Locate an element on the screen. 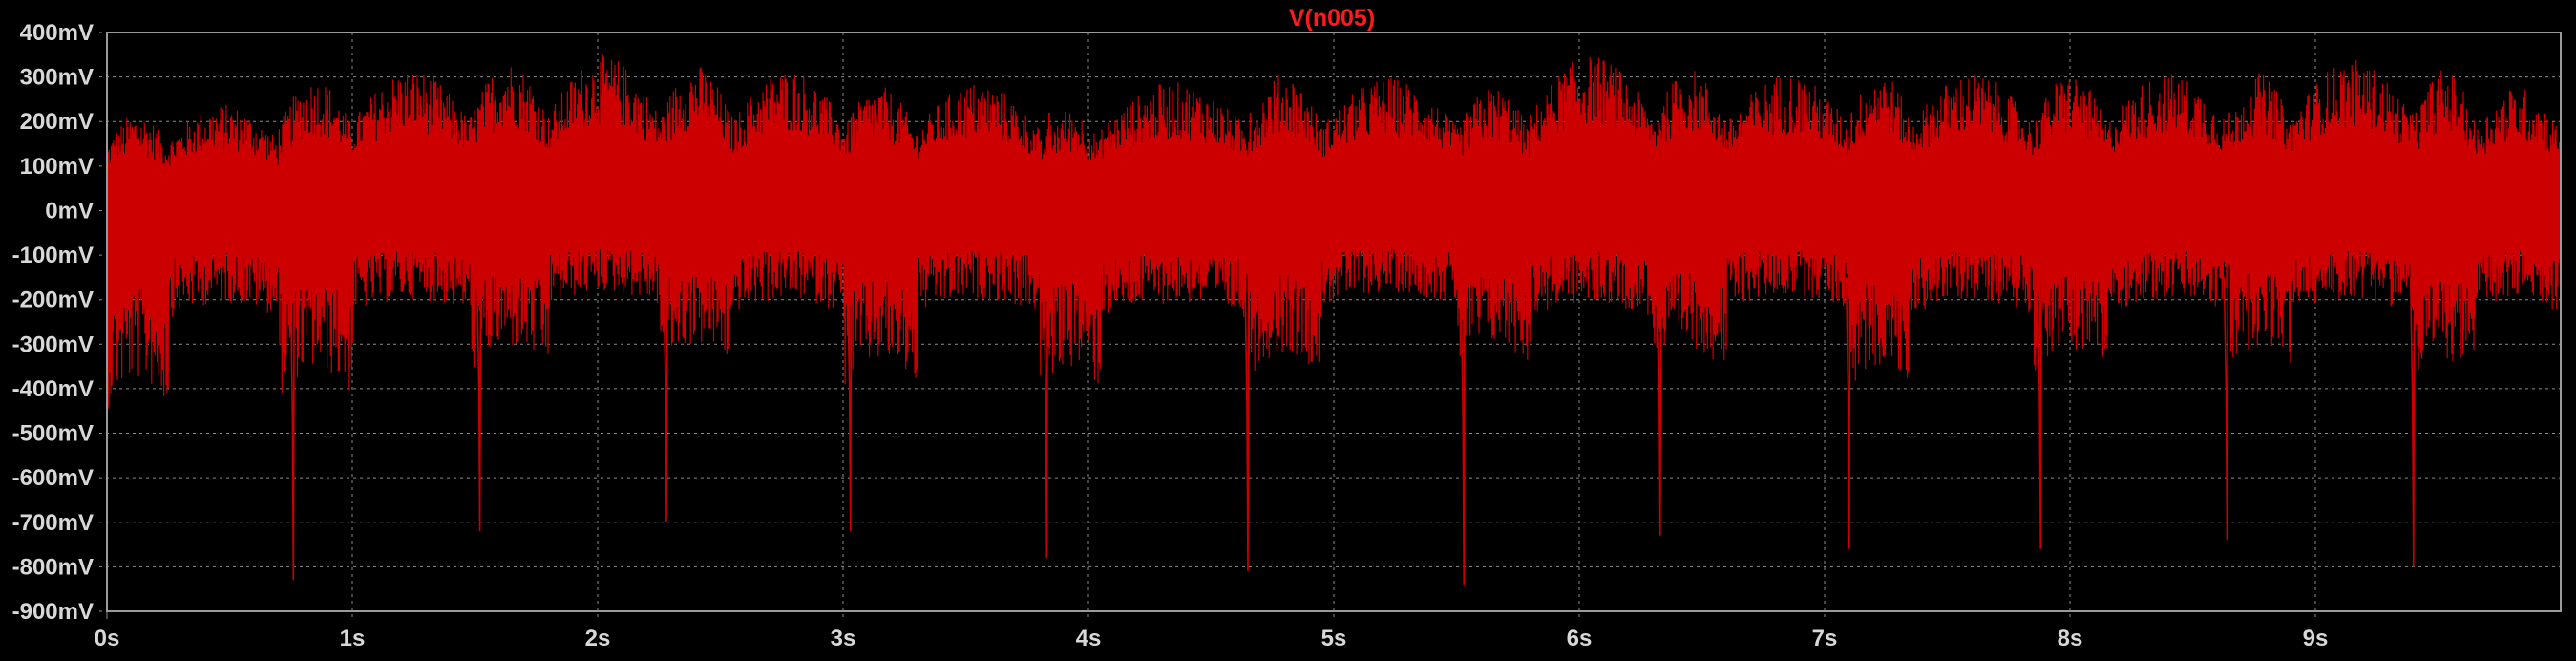 The image size is (2576, 661). x-tick-label: 3s is located at coordinates (843, 638).